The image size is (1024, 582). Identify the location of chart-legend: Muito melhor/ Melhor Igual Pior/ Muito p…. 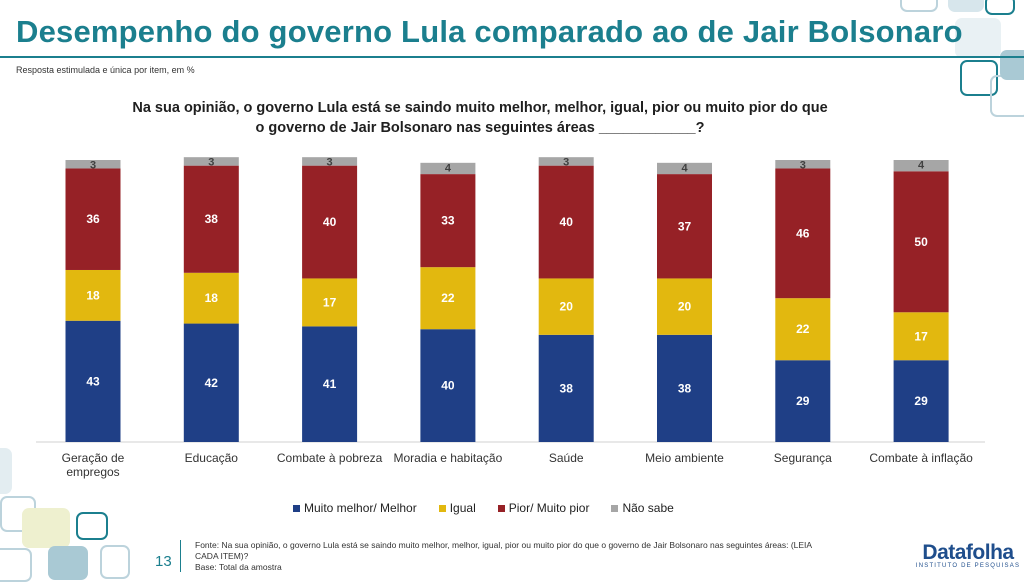
(483, 508).